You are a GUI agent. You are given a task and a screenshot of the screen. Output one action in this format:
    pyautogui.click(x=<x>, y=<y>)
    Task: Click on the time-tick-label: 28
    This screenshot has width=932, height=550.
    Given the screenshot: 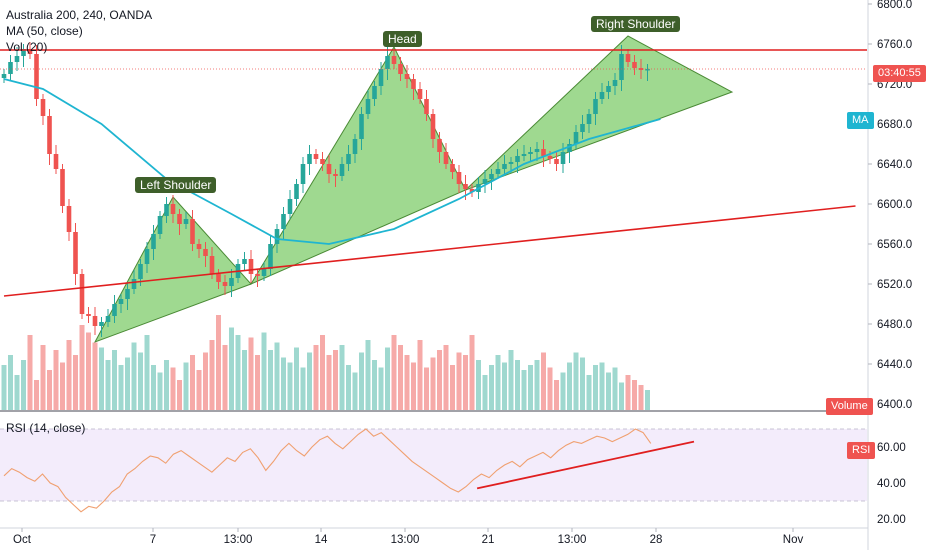 What is the action you would take?
    pyautogui.click(x=656, y=540)
    